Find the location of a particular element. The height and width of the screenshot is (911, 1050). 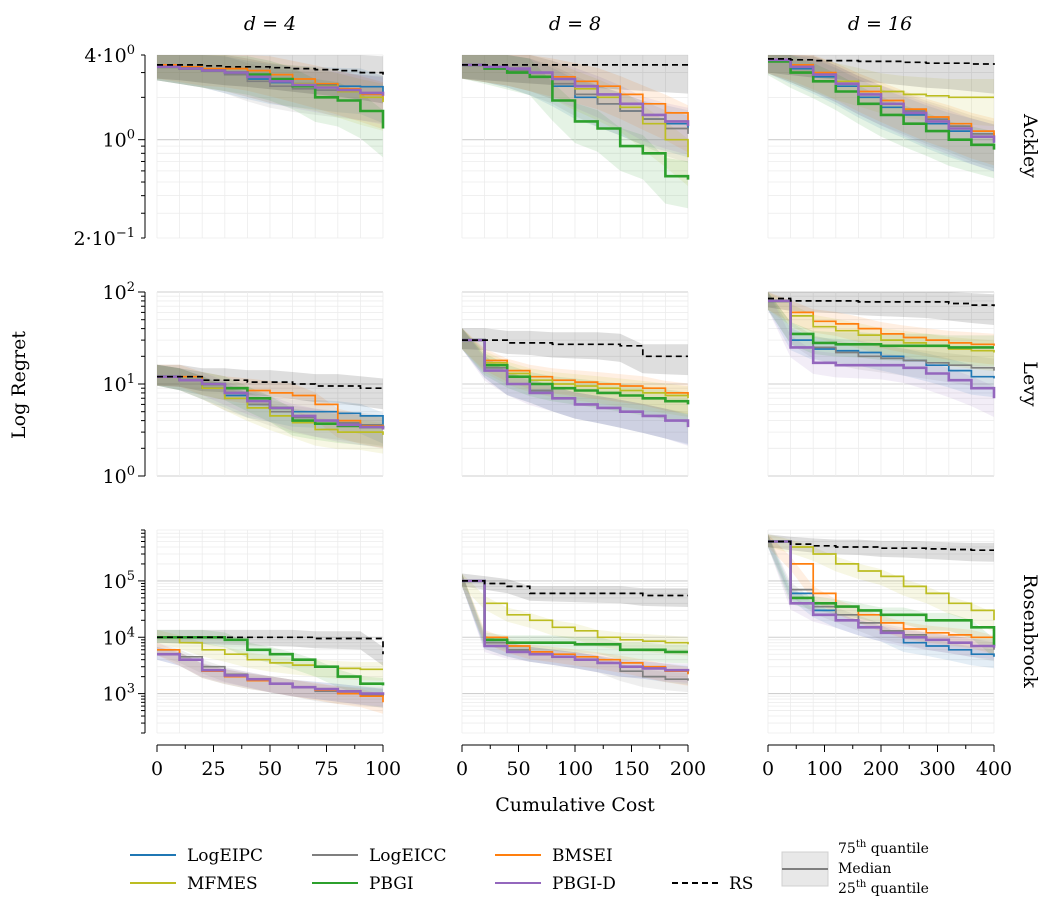

panel-rosenbrock-3: 0 100 200 300 400 is located at coordinates (887, 654).